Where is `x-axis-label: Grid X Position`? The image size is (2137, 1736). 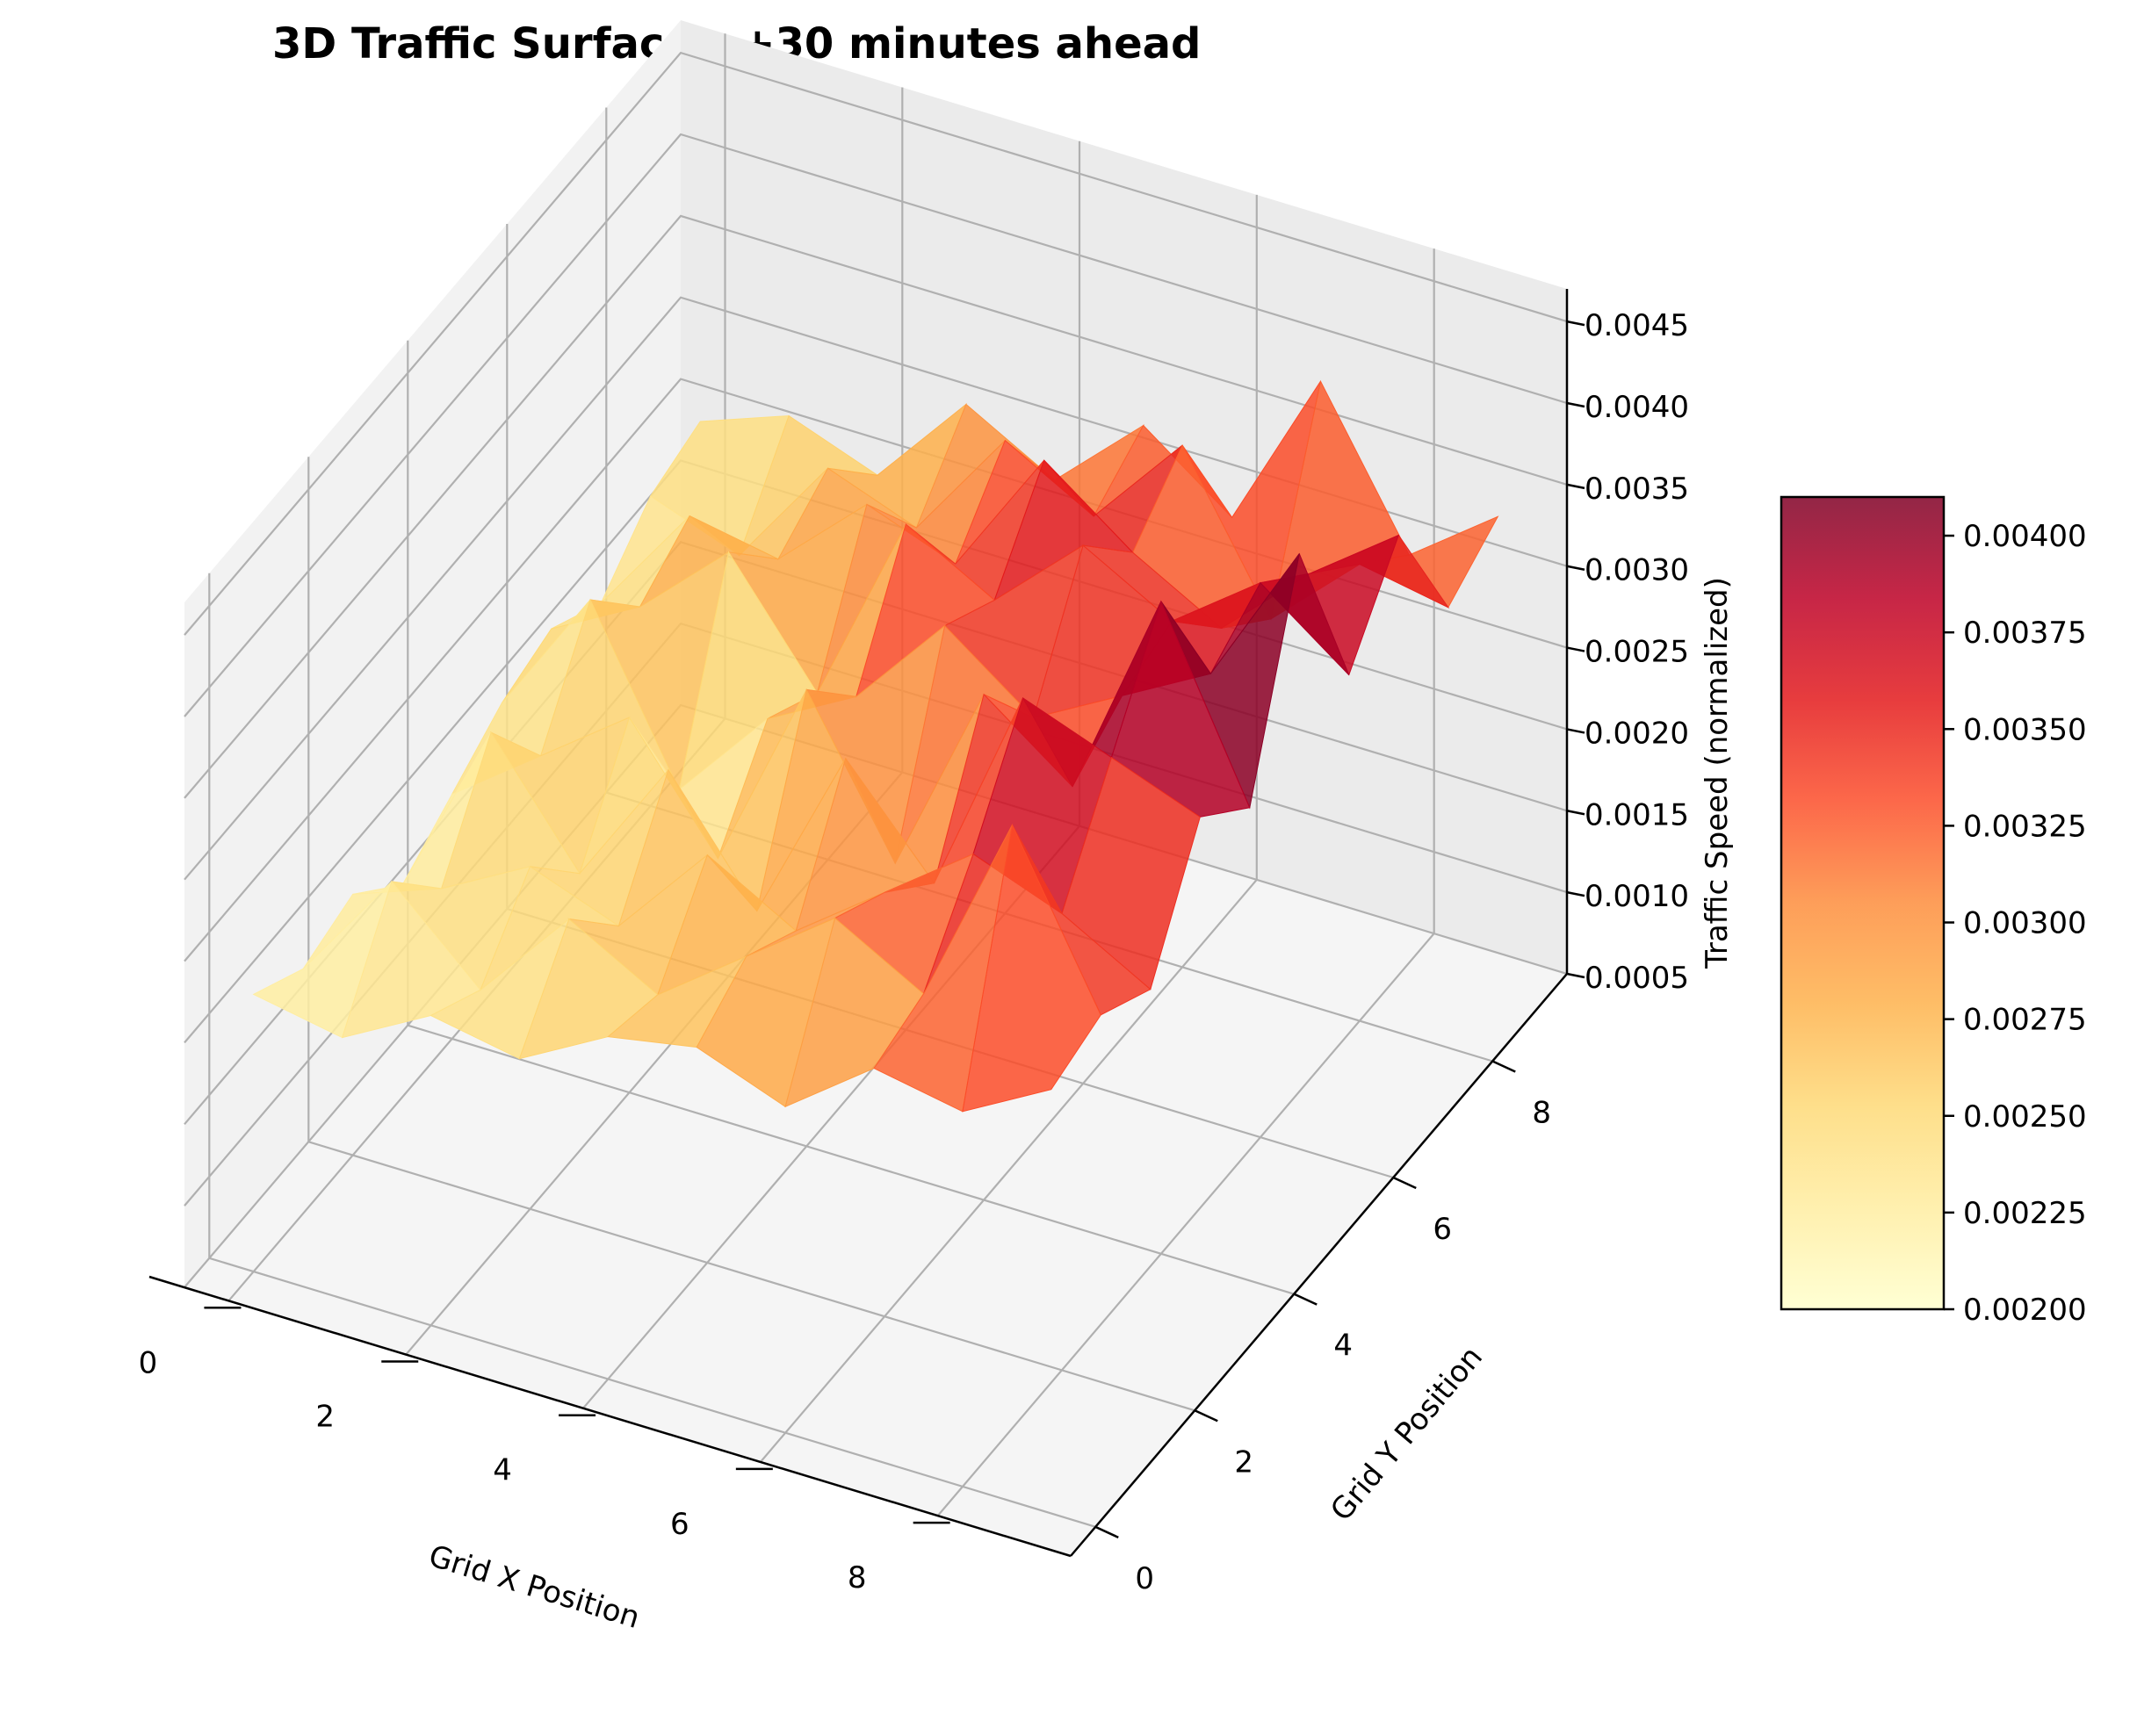 x-axis-label: Grid X Position is located at coordinates (533, 1587).